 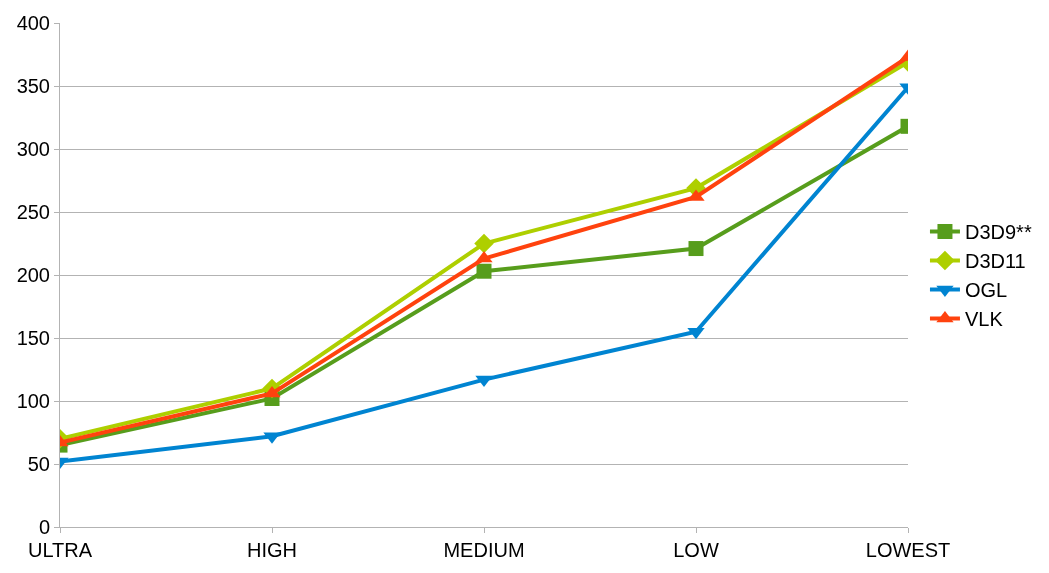 What do you see at coordinates (38, 464) in the screenshot?
I see `y-tick-label: 50` at bounding box center [38, 464].